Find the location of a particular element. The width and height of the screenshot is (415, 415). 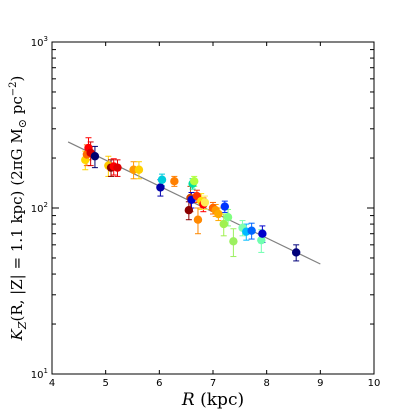

x-tick-label: 6 is located at coordinates (159, 383).